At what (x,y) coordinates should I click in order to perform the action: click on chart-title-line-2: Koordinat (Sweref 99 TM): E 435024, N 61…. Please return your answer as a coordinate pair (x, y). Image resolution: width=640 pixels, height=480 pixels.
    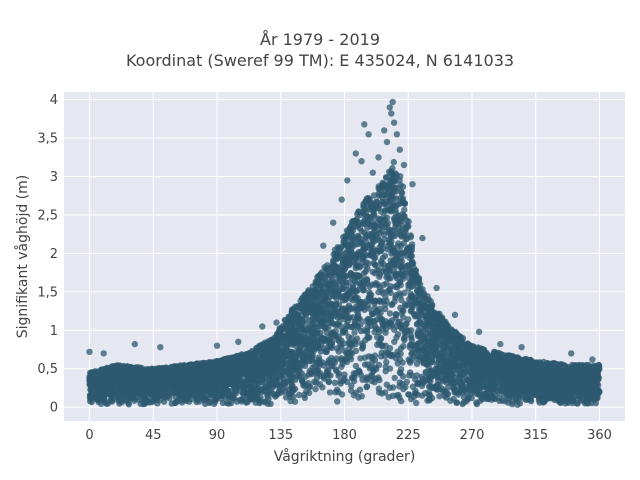
    Looking at the image, I should click on (320, 60).